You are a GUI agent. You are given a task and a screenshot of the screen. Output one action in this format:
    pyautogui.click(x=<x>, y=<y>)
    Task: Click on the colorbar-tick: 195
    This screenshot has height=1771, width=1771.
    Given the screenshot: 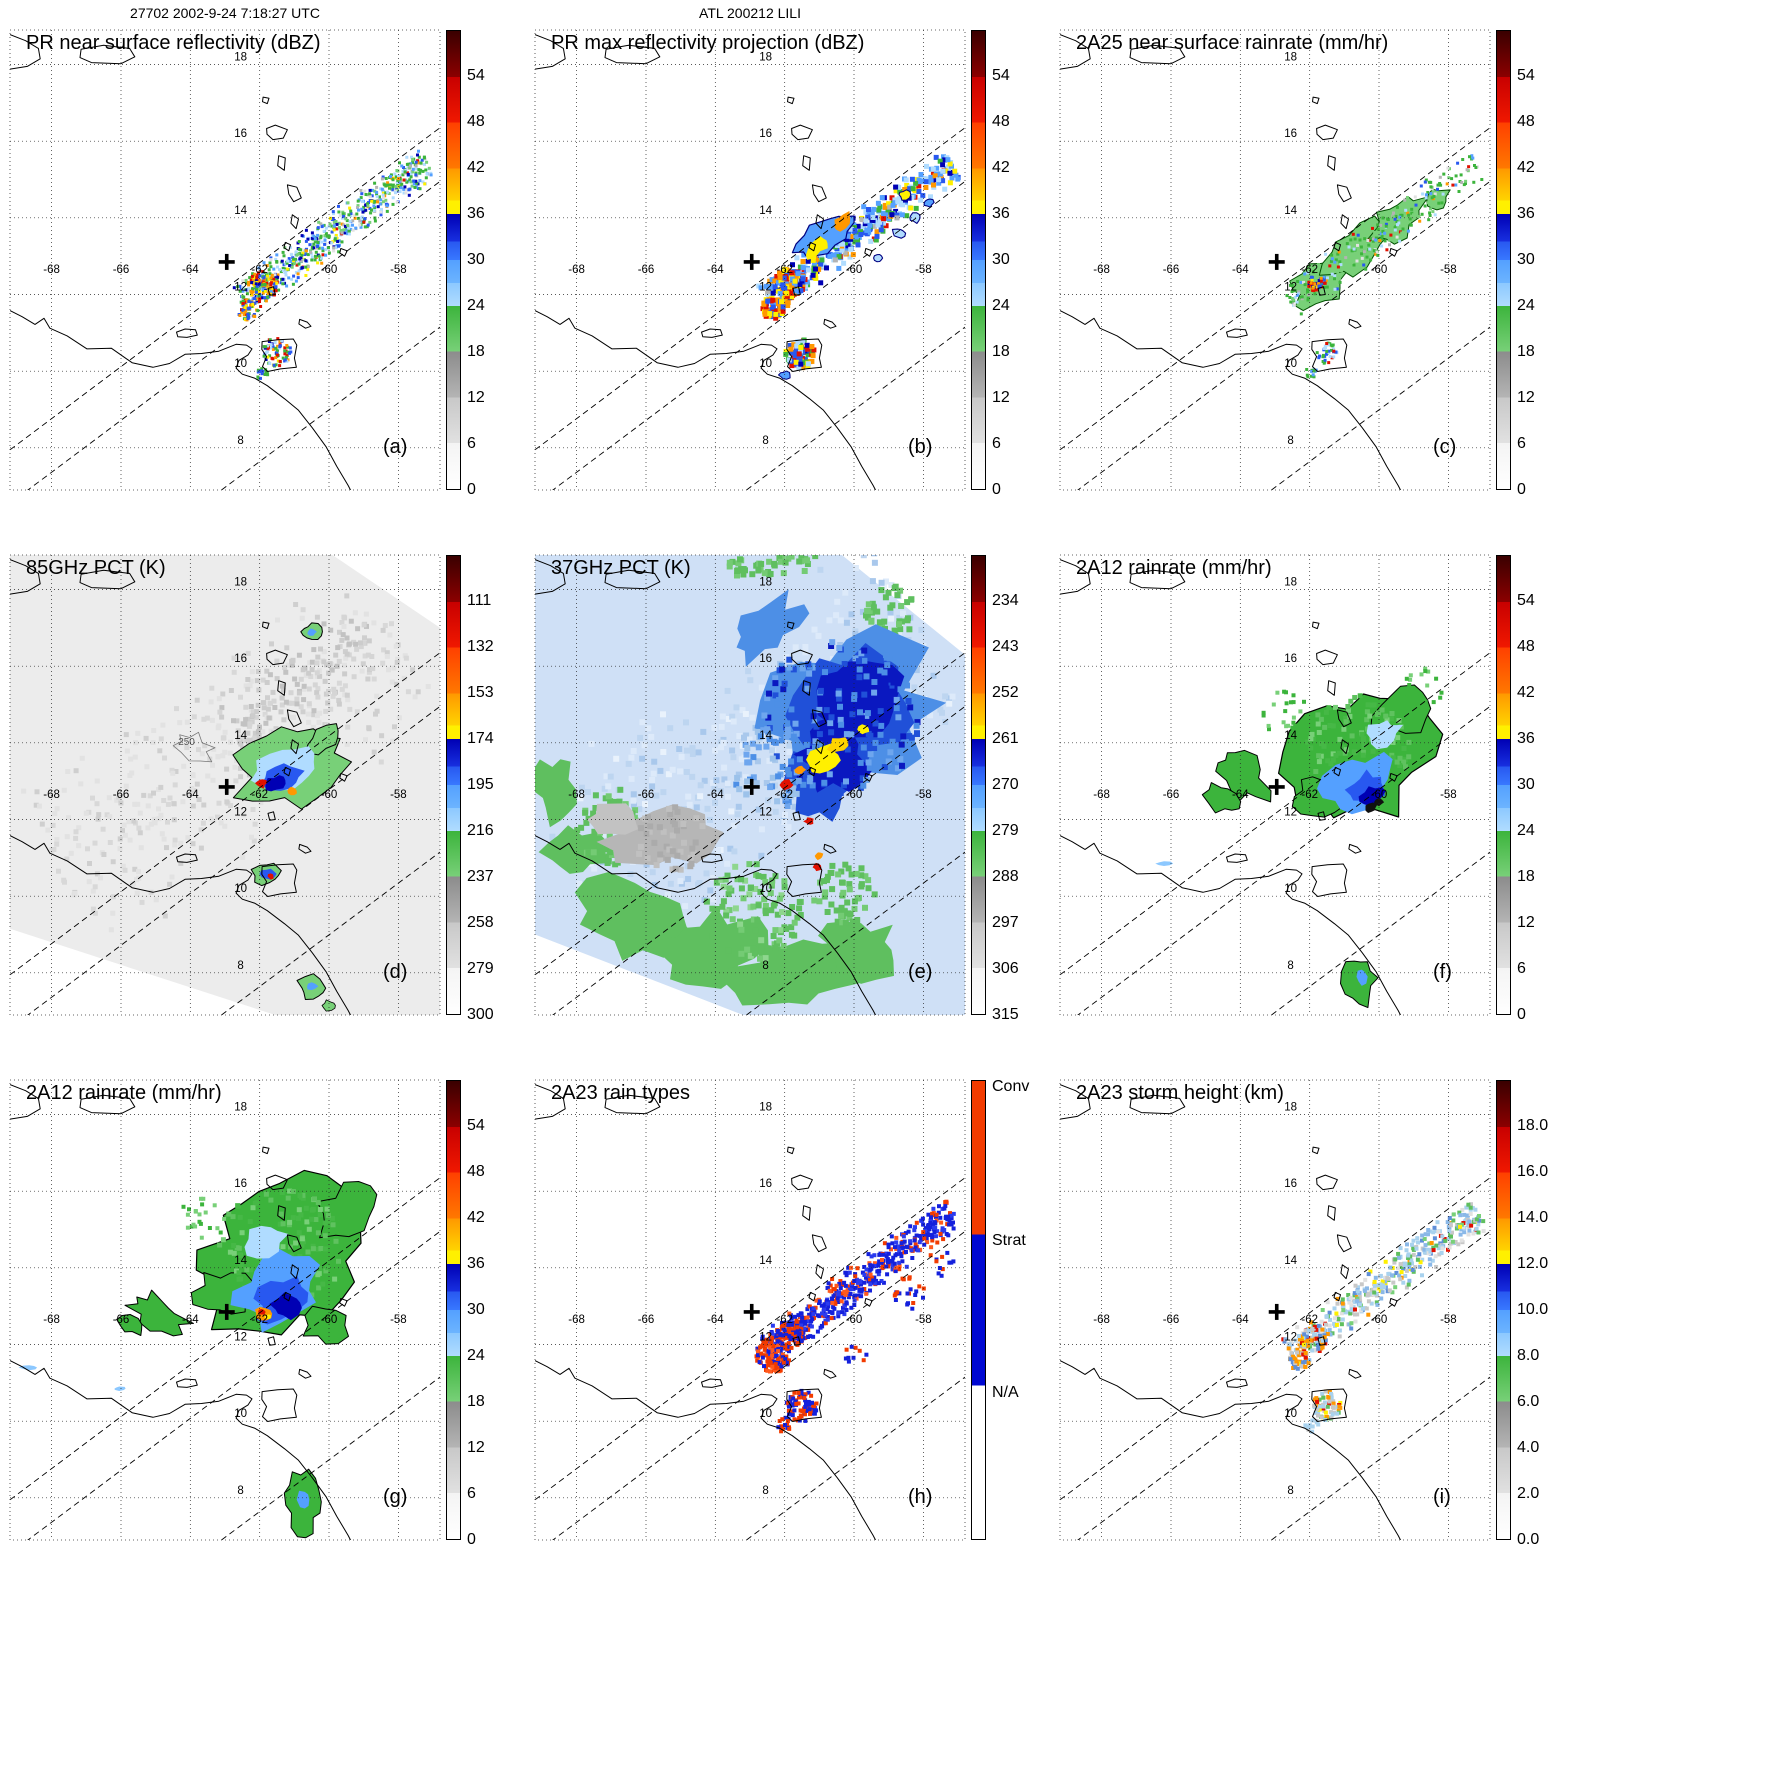 What is the action you would take?
    pyautogui.click(x=480, y=784)
    